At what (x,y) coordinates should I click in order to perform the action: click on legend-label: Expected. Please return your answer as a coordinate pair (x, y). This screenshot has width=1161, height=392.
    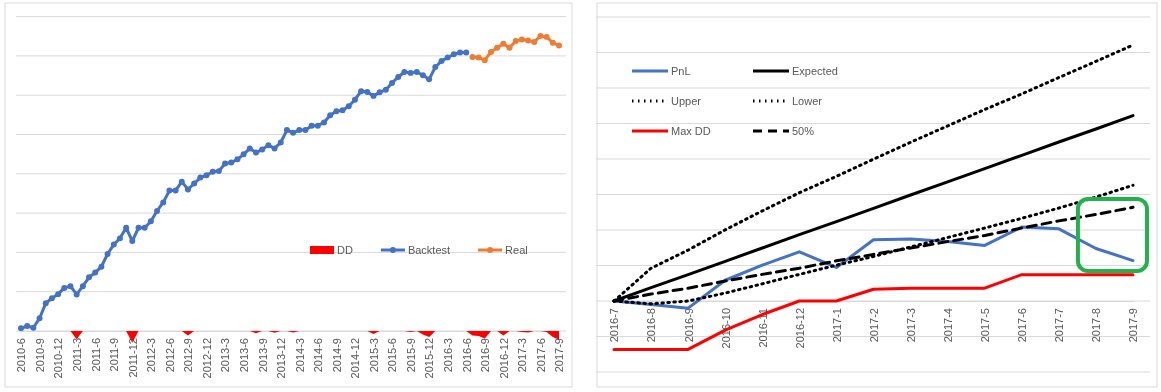
    Looking at the image, I should click on (815, 70).